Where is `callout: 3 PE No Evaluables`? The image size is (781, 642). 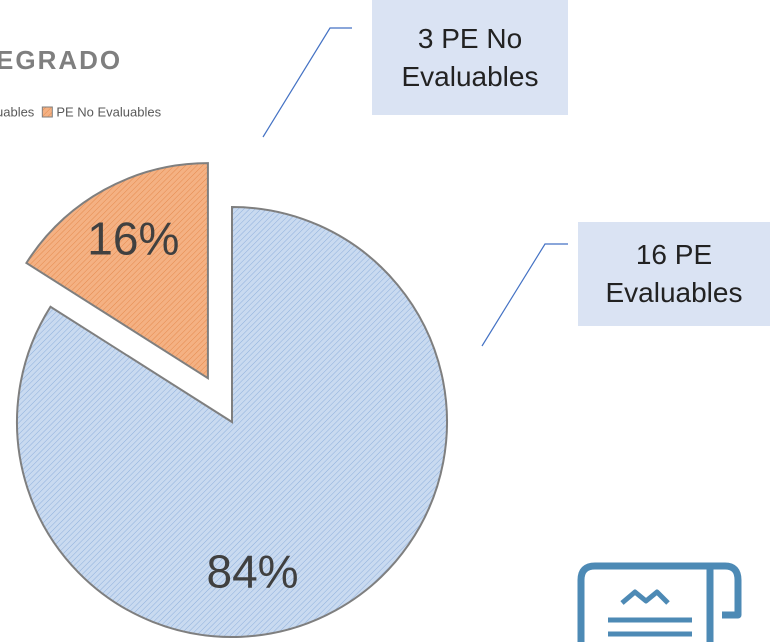 callout: 3 PE No Evaluables is located at coordinates (470, 57).